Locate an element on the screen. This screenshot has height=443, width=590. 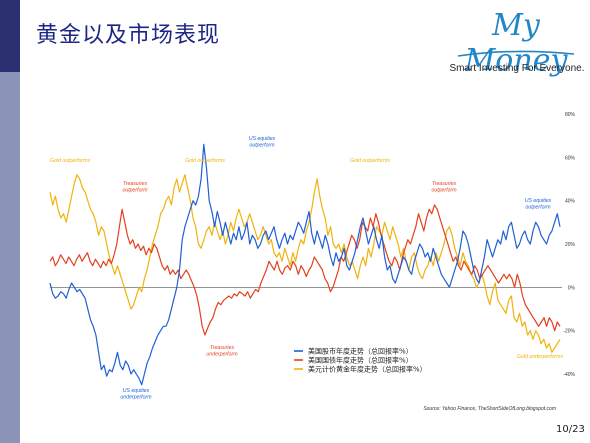
legend-label: 美国股市年度走势（总回报率%） is located at coordinates (360, 351).